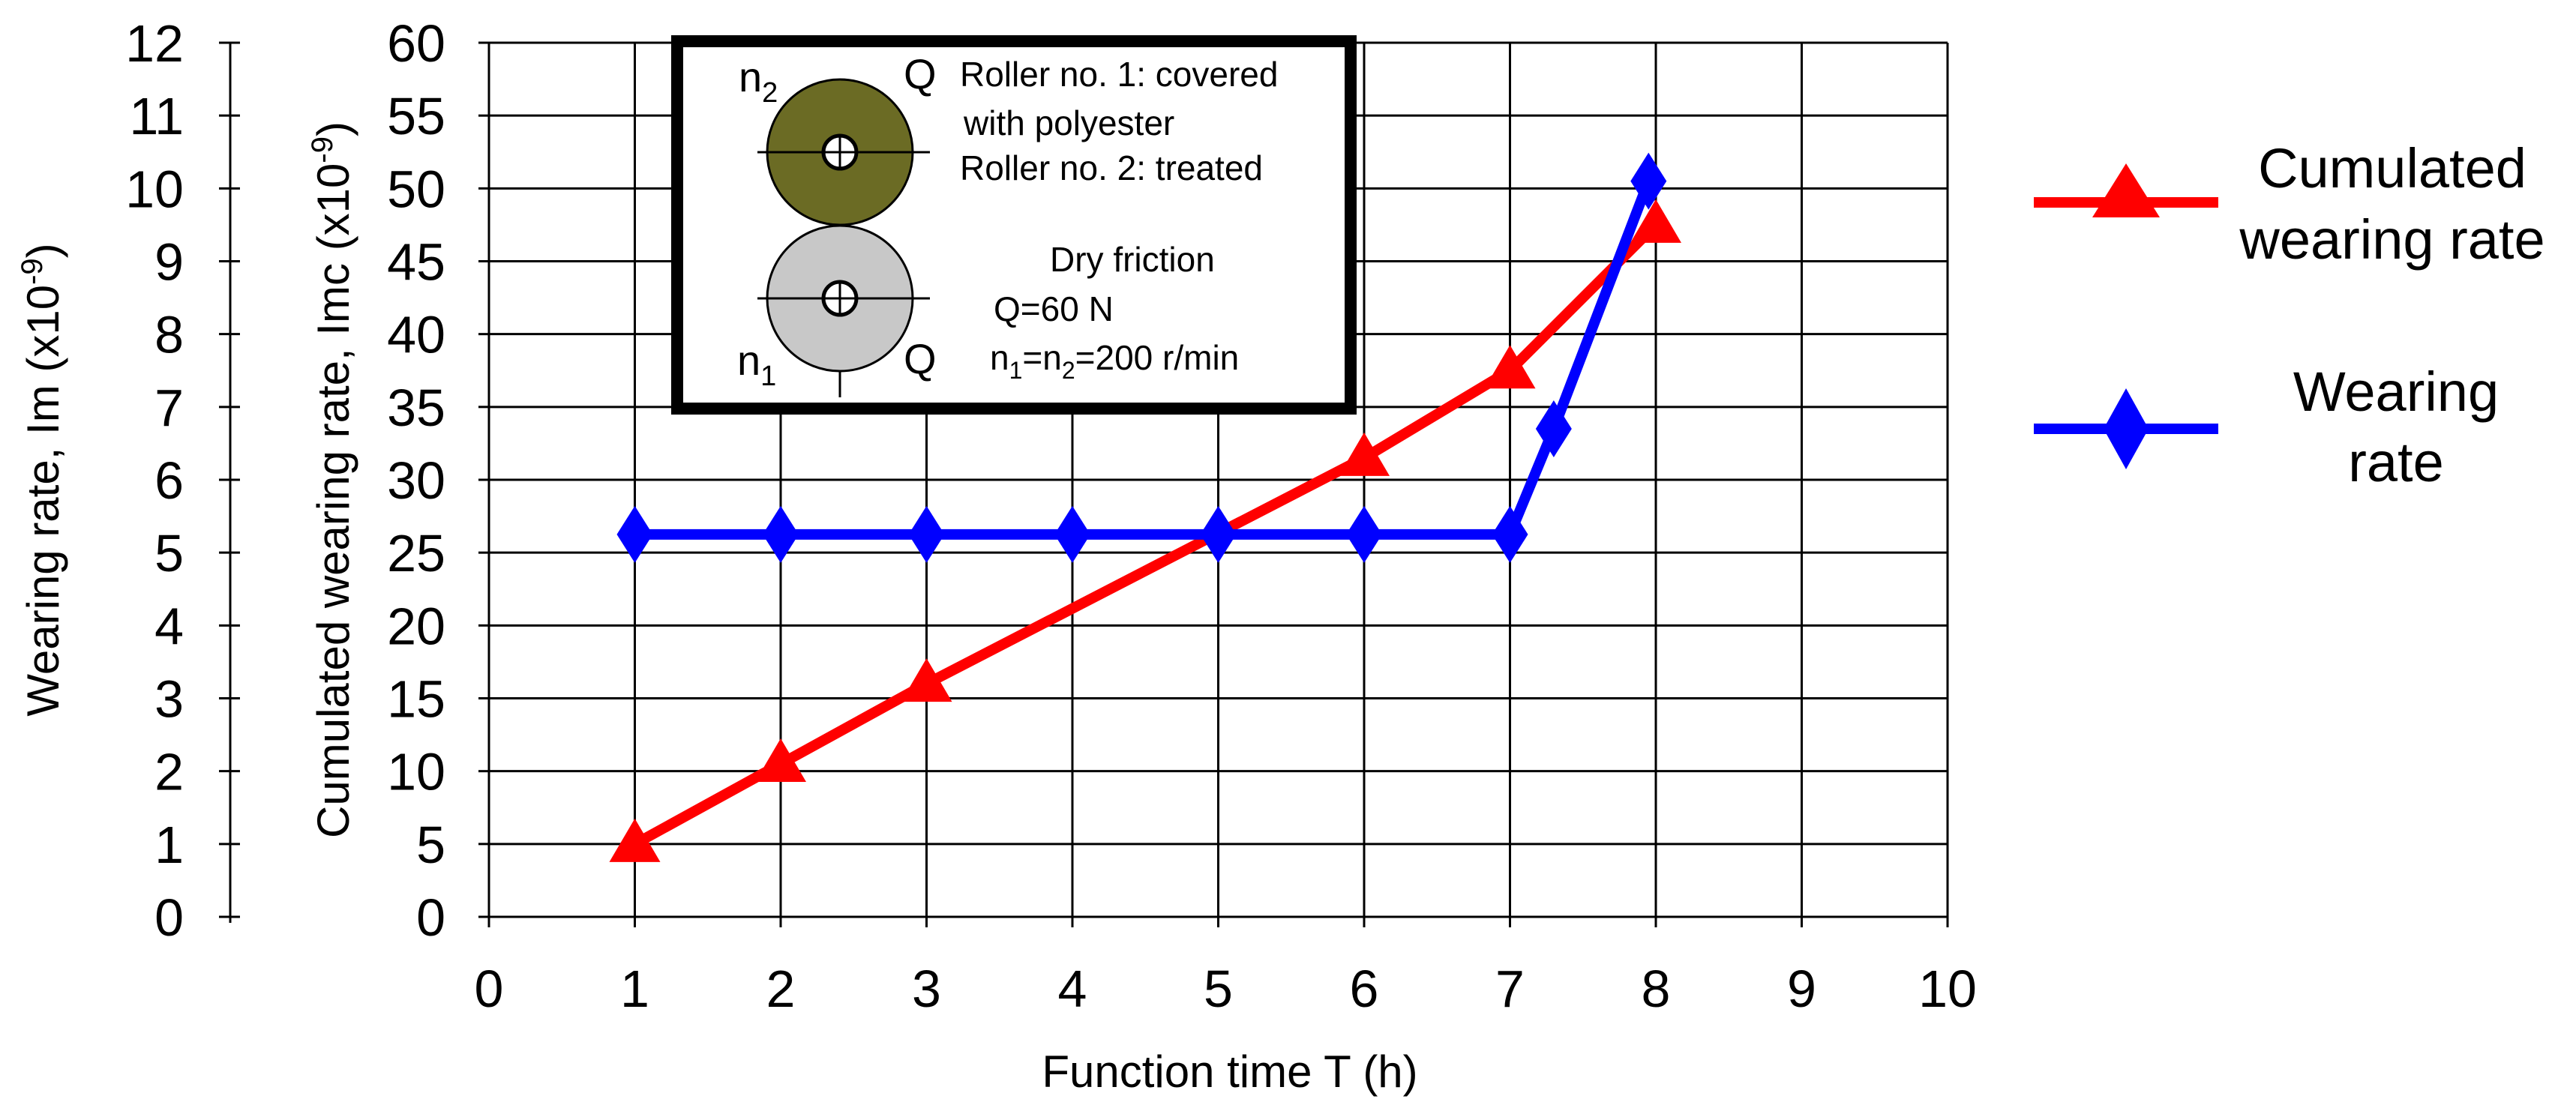  I want to click on inset-q-top: Q, so click(921, 74).